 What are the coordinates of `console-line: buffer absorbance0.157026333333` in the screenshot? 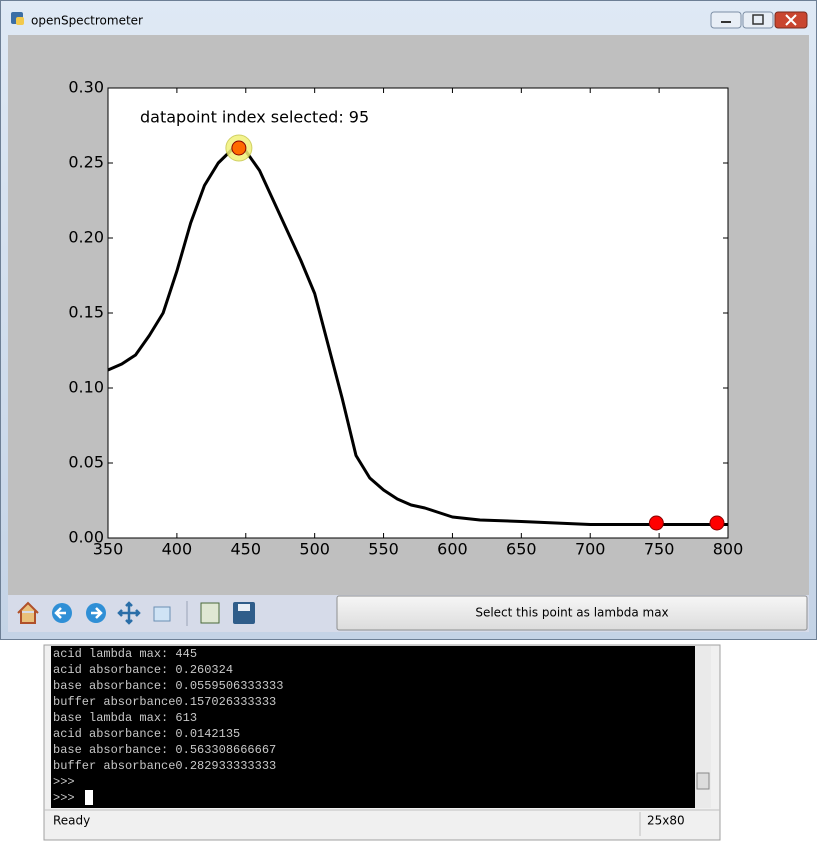 It's located at (164, 702).